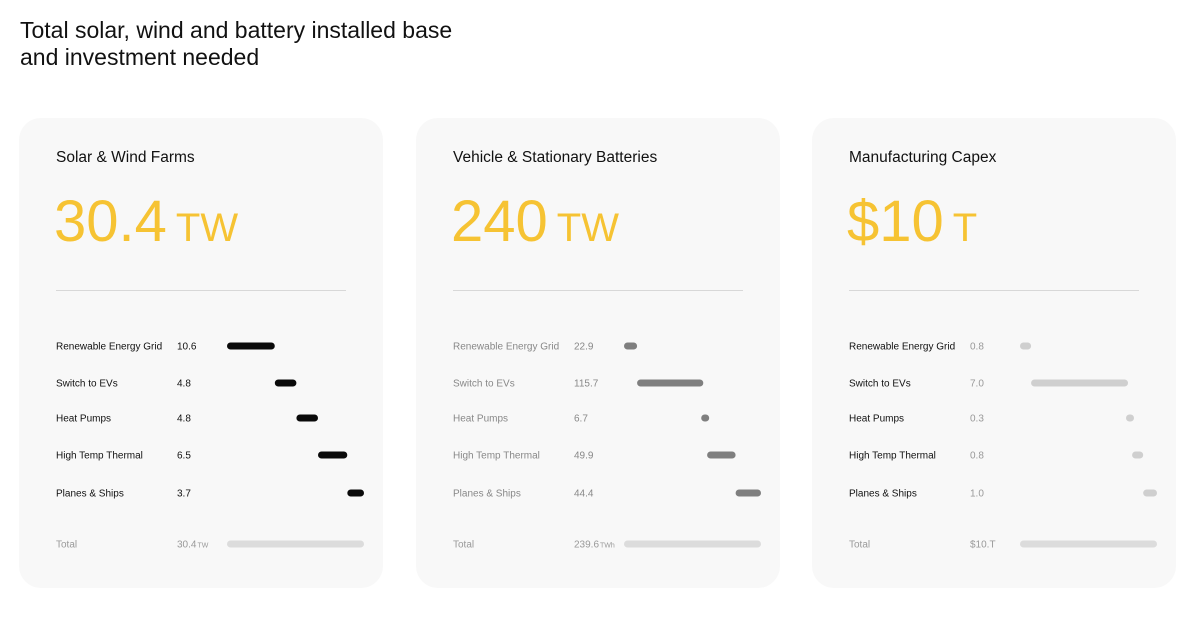  Describe the element at coordinates (584, 494) in the screenshot. I see `value-label: 44.4` at that location.